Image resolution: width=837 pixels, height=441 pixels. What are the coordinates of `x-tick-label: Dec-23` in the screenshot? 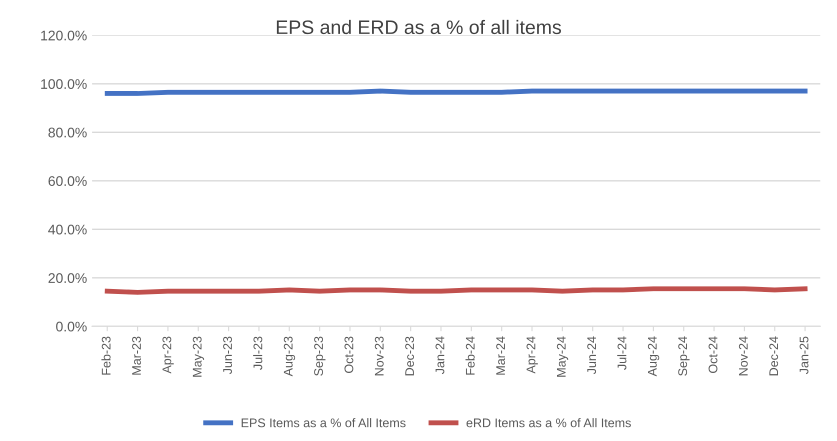 It's located at (409, 356).